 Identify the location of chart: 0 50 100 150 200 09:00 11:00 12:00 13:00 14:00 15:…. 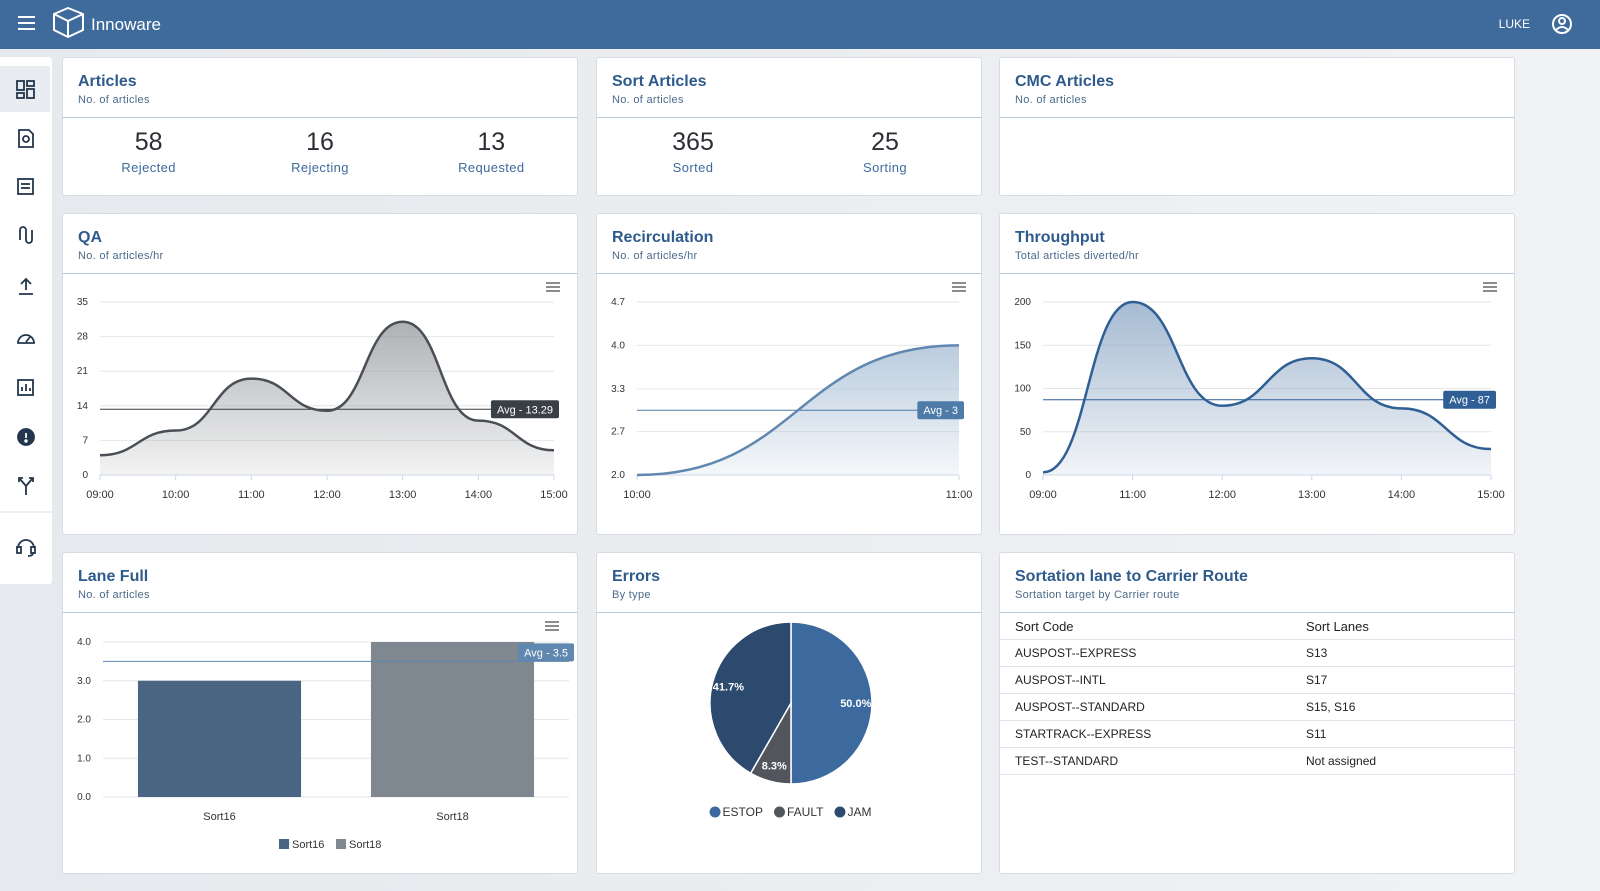
(1259, 391).